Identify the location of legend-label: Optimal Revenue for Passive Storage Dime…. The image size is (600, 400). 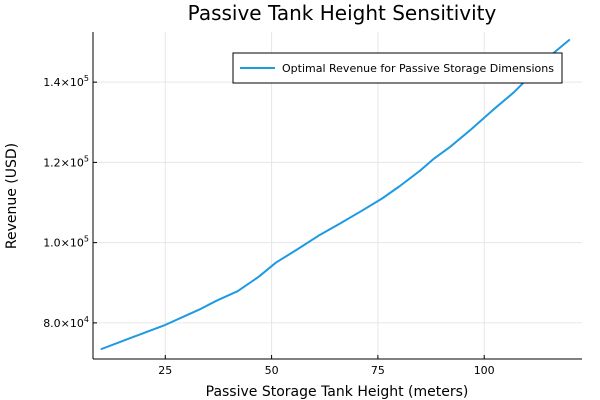
(418, 68).